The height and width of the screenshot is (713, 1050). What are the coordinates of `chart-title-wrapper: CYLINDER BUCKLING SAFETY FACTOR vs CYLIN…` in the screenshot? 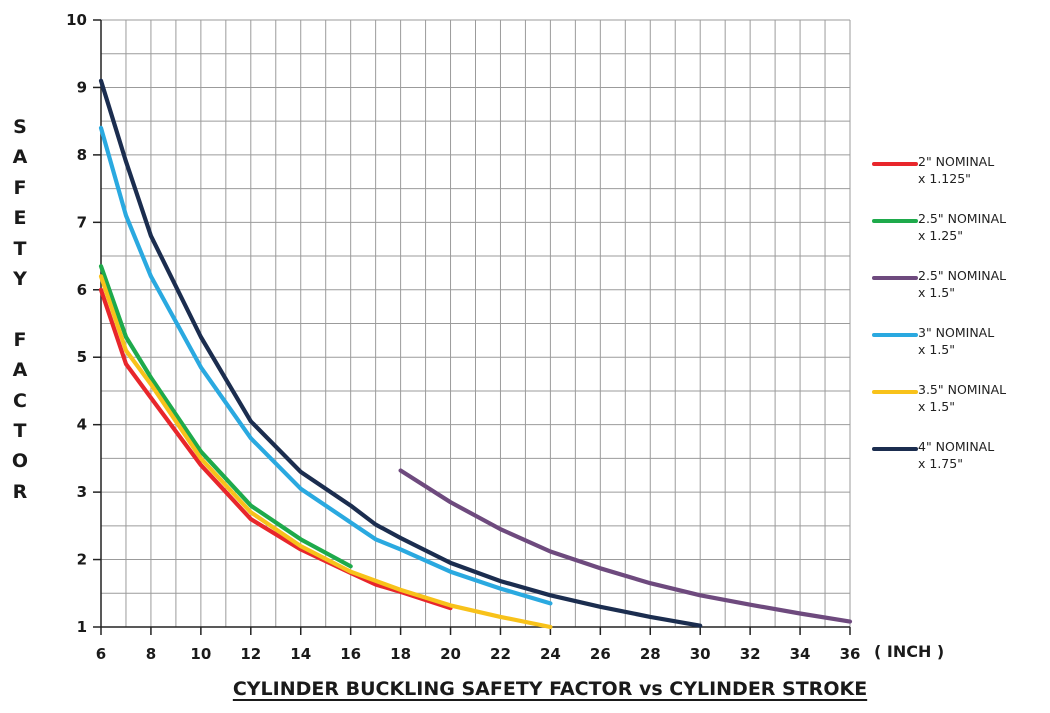 It's located at (525, 689).